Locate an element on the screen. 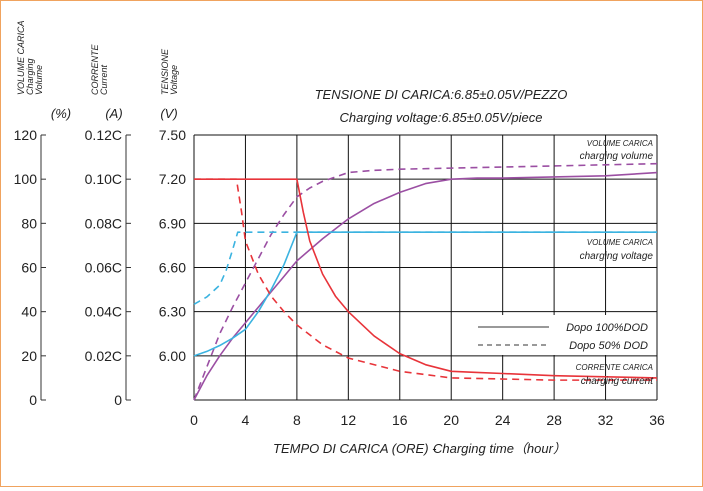 The image size is (703, 491). current-axis-title-it: CORRENTE is located at coordinates (95, 69).